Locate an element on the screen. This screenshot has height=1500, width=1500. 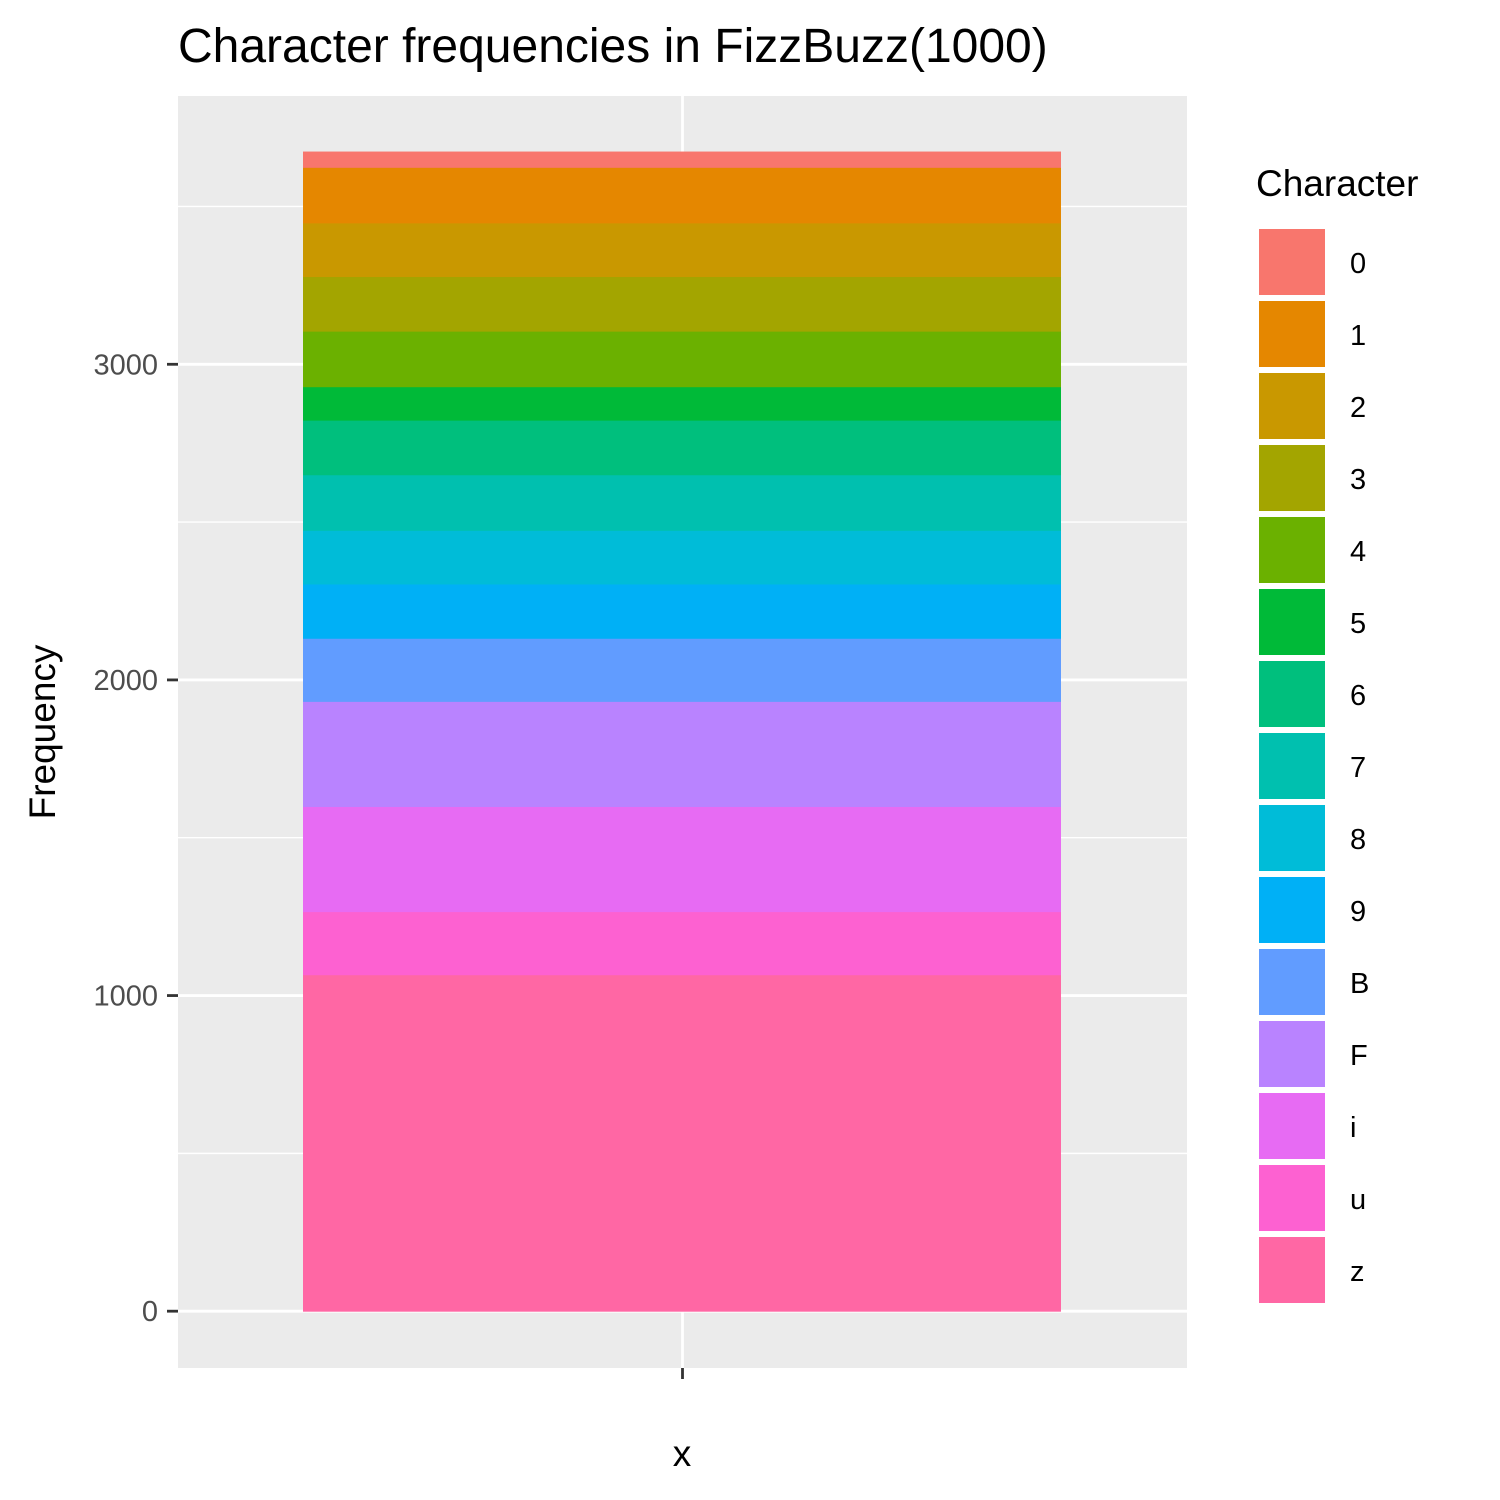
bar-segment-i is located at coordinates (682, 859).